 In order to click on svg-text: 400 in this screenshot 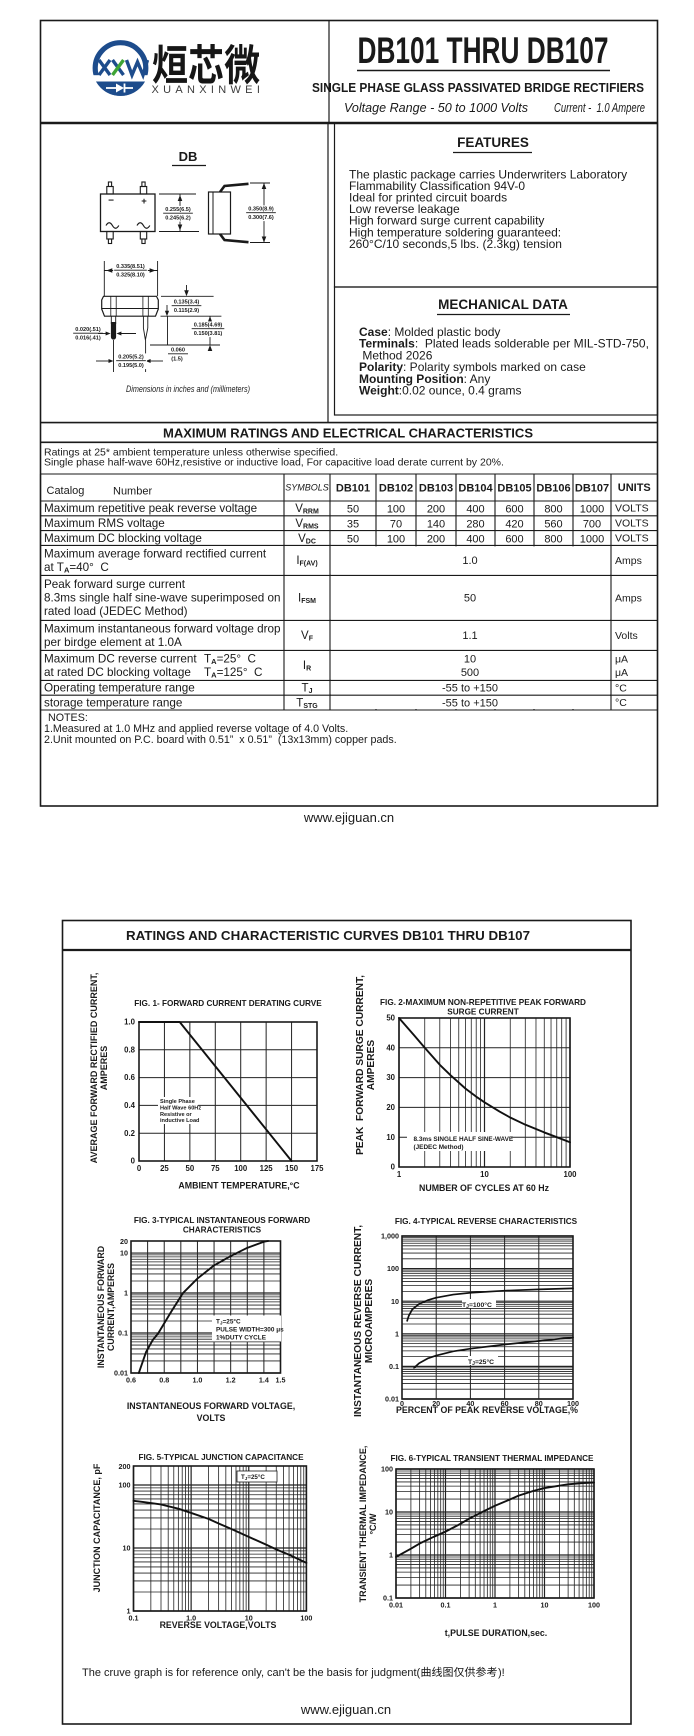, I will do `click(475, 510)`.